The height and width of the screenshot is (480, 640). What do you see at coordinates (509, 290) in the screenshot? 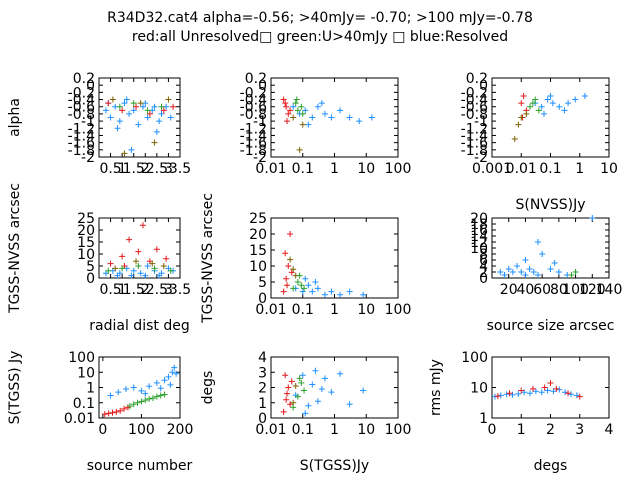
I see `x-tick-label: 20` at bounding box center [509, 290].